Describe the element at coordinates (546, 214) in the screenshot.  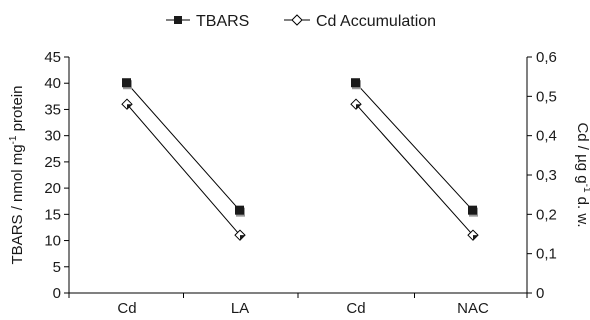
I see `right-tick-label: 0,2` at that location.